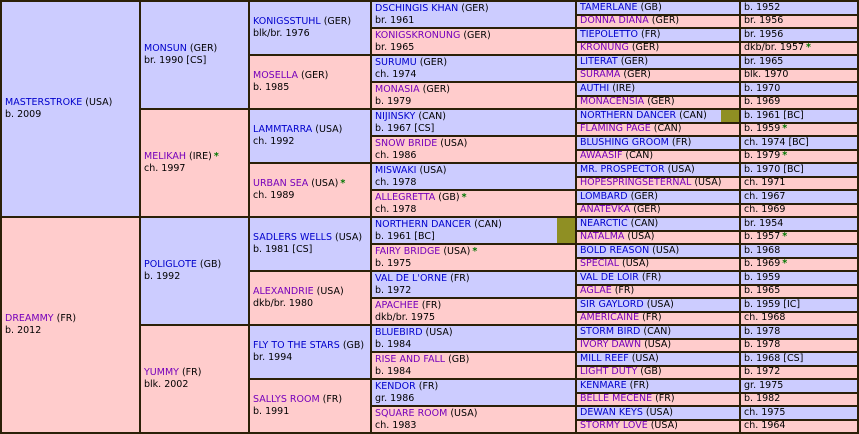  I want to click on link-storm-bird: STORM BIRD, so click(610, 331).